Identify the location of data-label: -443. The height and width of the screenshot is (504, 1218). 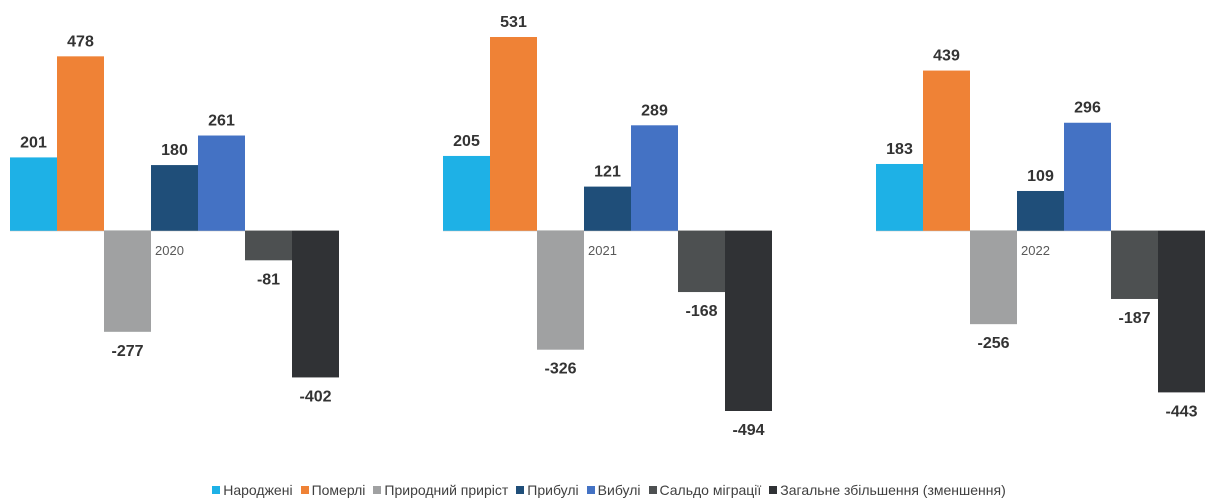
(1181, 411).